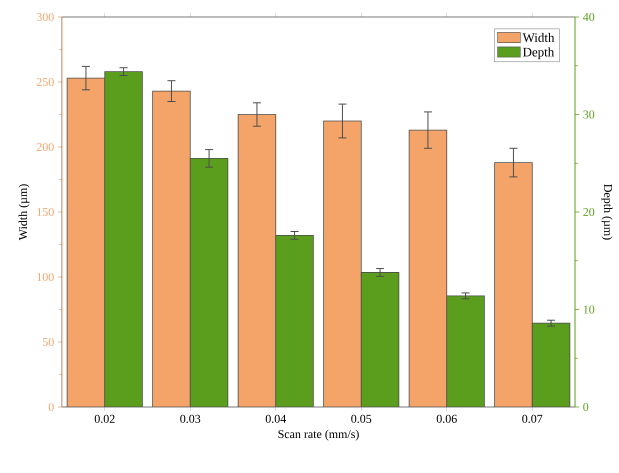 This screenshot has height=473, width=619. What do you see at coordinates (538, 53) in the screenshot?
I see `legend-label: Depth` at bounding box center [538, 53].